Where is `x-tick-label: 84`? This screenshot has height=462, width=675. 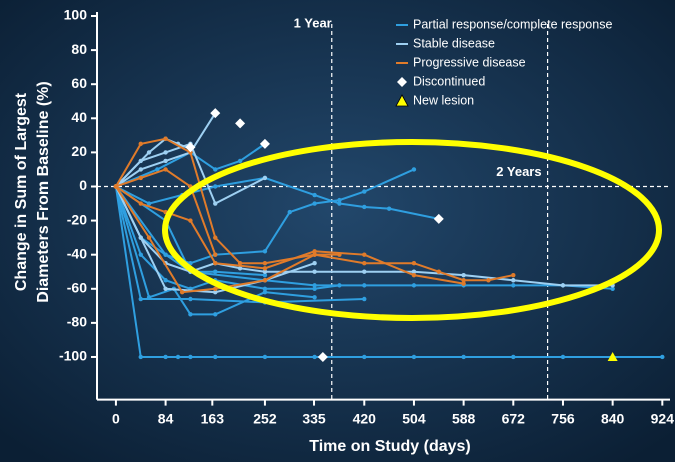 x-tick-label: 84 is located at coordinates (166, 418).